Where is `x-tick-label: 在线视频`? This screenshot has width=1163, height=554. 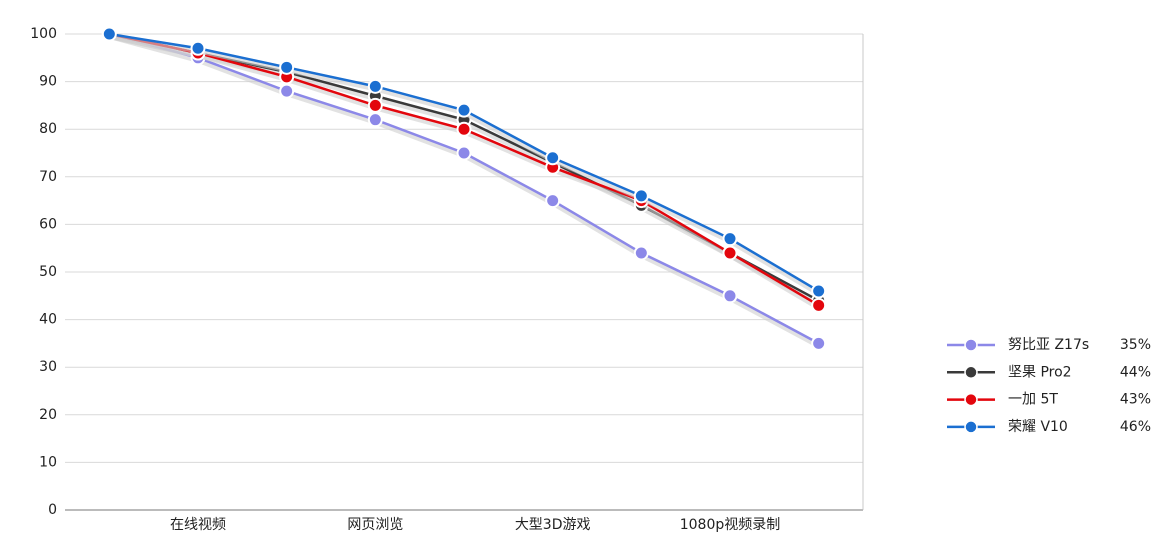 x-tick-label: 在线视频 is located at coordinates (198, 525).